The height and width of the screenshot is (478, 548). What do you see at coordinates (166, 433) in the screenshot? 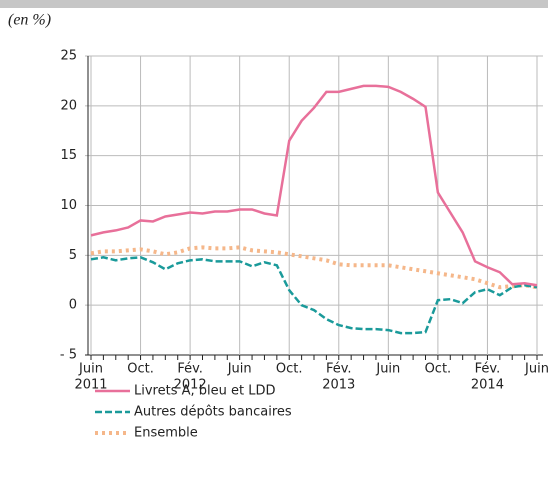
I see `legend-label: Ensemble` at bounding box center [166, 433].